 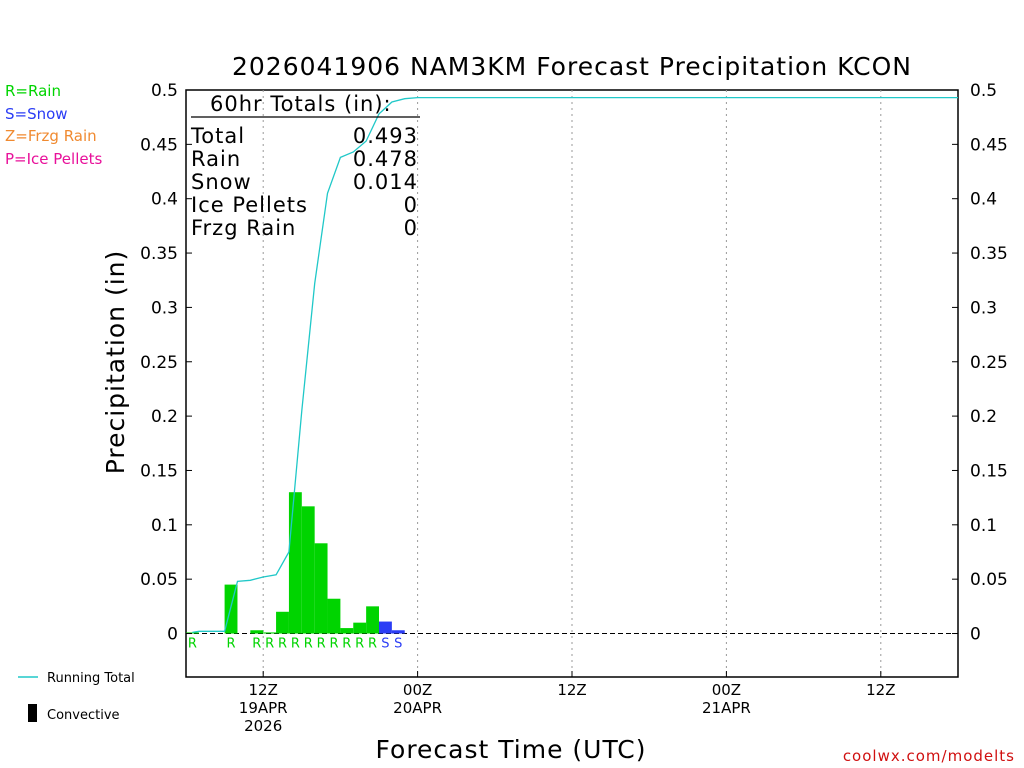 What do you see at coordinates (159, 363) in the screenshot?
I see `y-tick-label-left: 0.25` at bounding box center [159, 363].